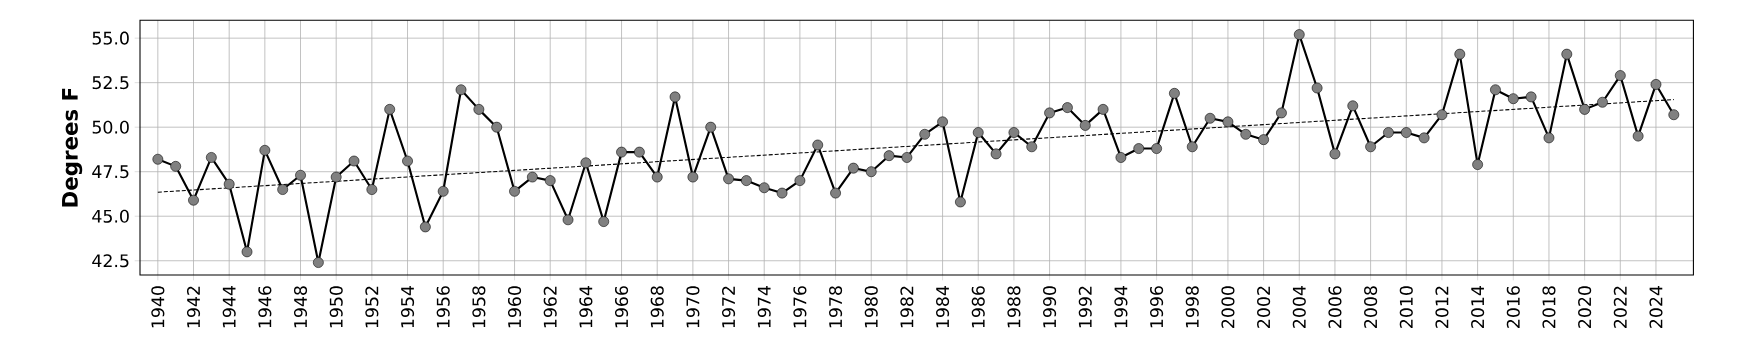 The width and height of the screenshot is (1745, 350). What do you see at coordinates (1228, 307) in the screenshot?
I see `x-tick-label: 2000` at bounding box center [1228, 307].